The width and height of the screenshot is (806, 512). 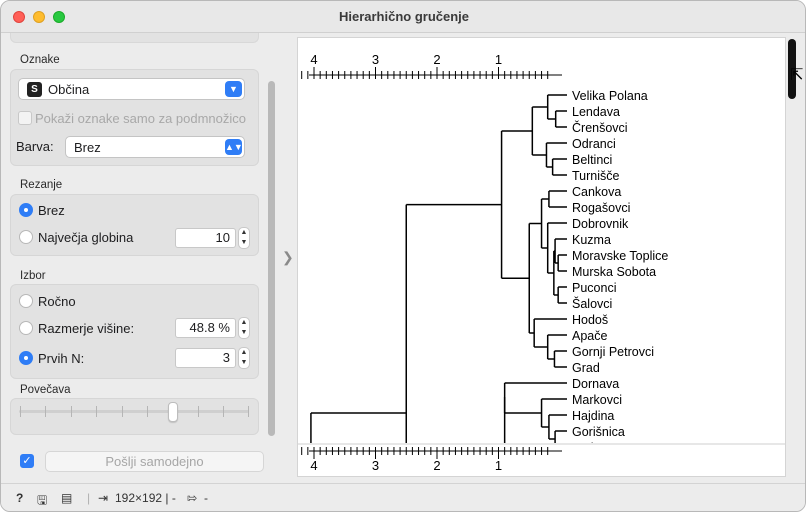 I want to click on chevron-down-icon: ▼, so click(x=233, y=89).